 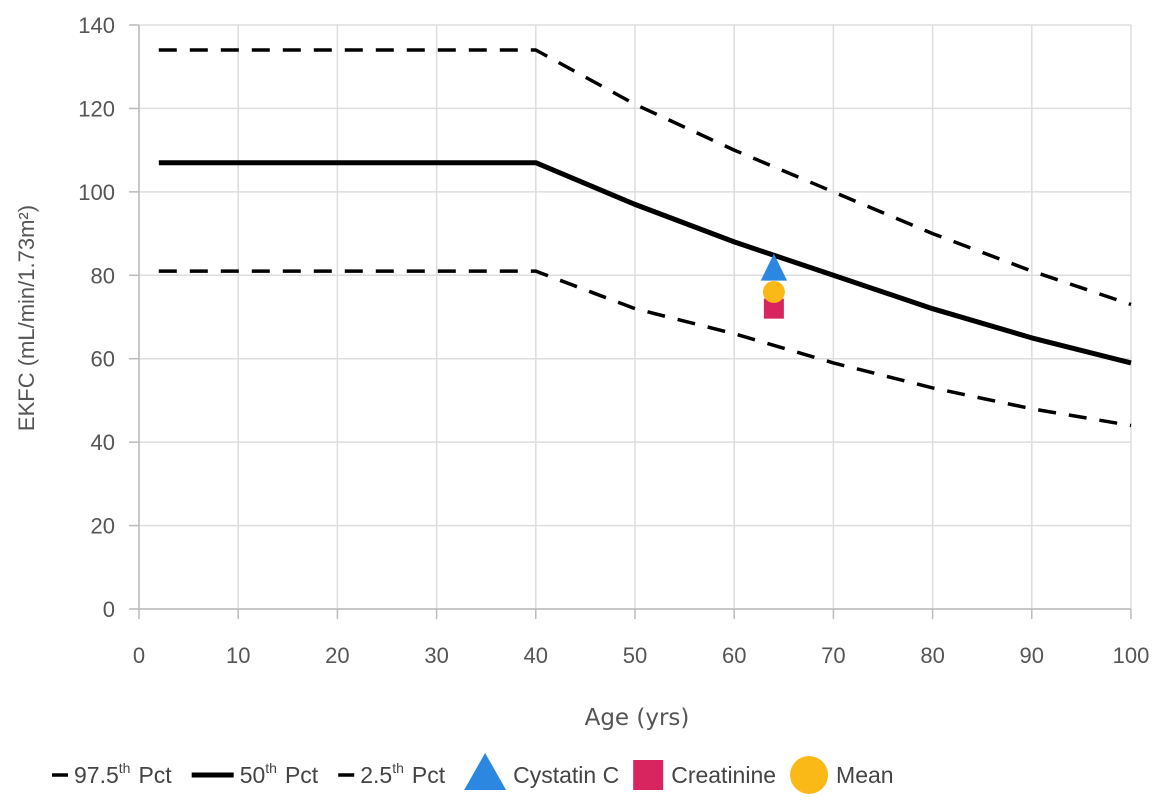 What do you see at coordinates (123, 774) in the screenshot?
I see `legend-label: 97.5th Pct` at bounding box center [123, 774].